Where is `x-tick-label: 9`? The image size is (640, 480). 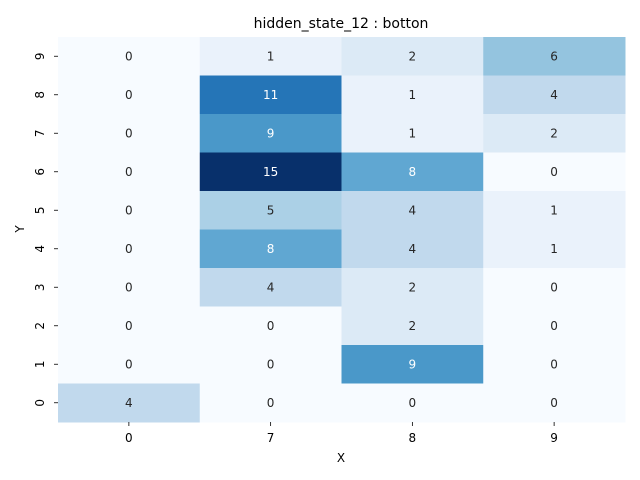 x-tick-label: 9 is located at coordinates (554, 438).